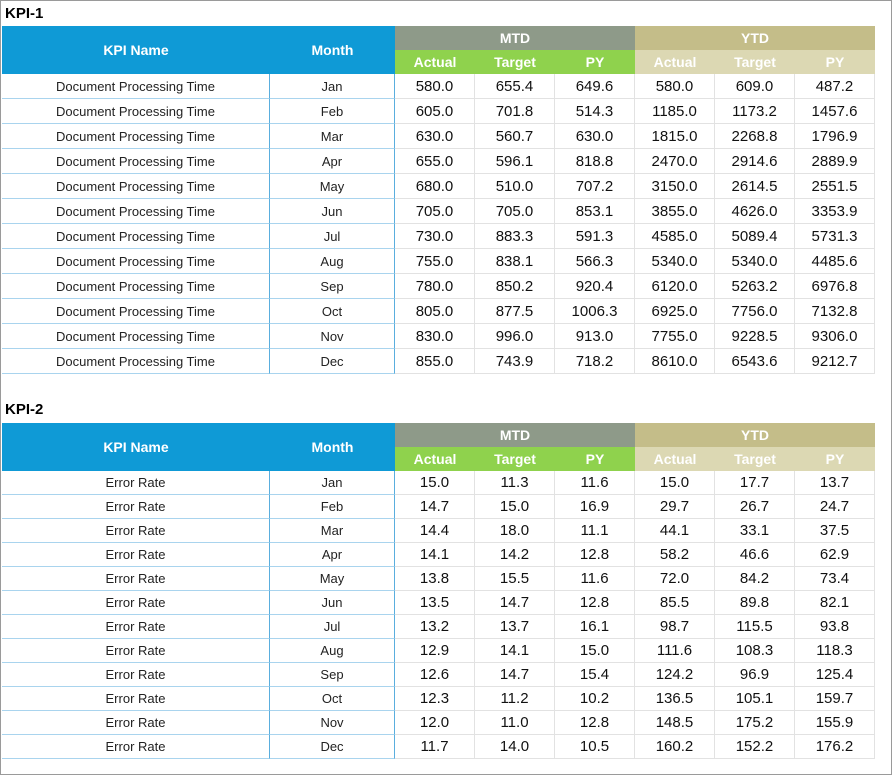 This screenshot has height=775, width=892. What do you see at coordinates (595, 675) in the screenshot?
I see `value-cell: 15.4` at bounding box center [595, 675].